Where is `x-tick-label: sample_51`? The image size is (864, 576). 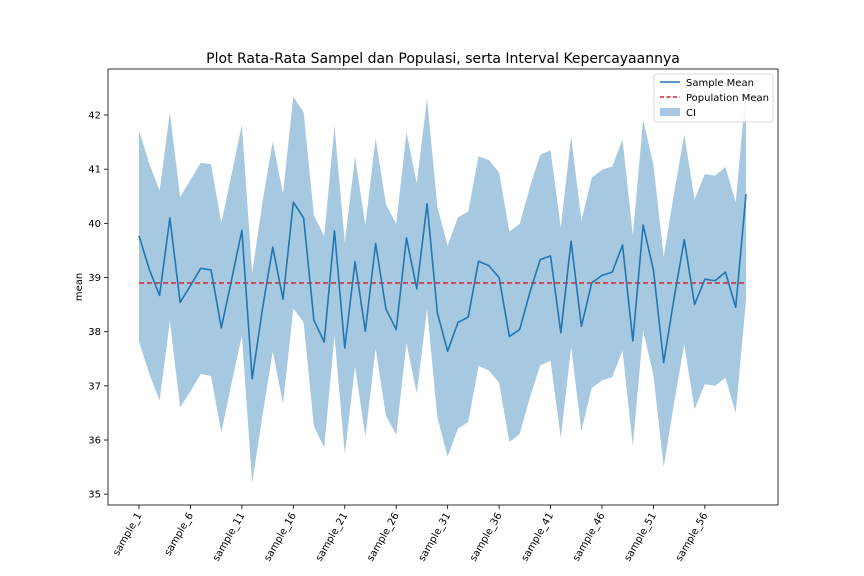 x-tick-label: sample_51 is located at coordinates (640, 537).